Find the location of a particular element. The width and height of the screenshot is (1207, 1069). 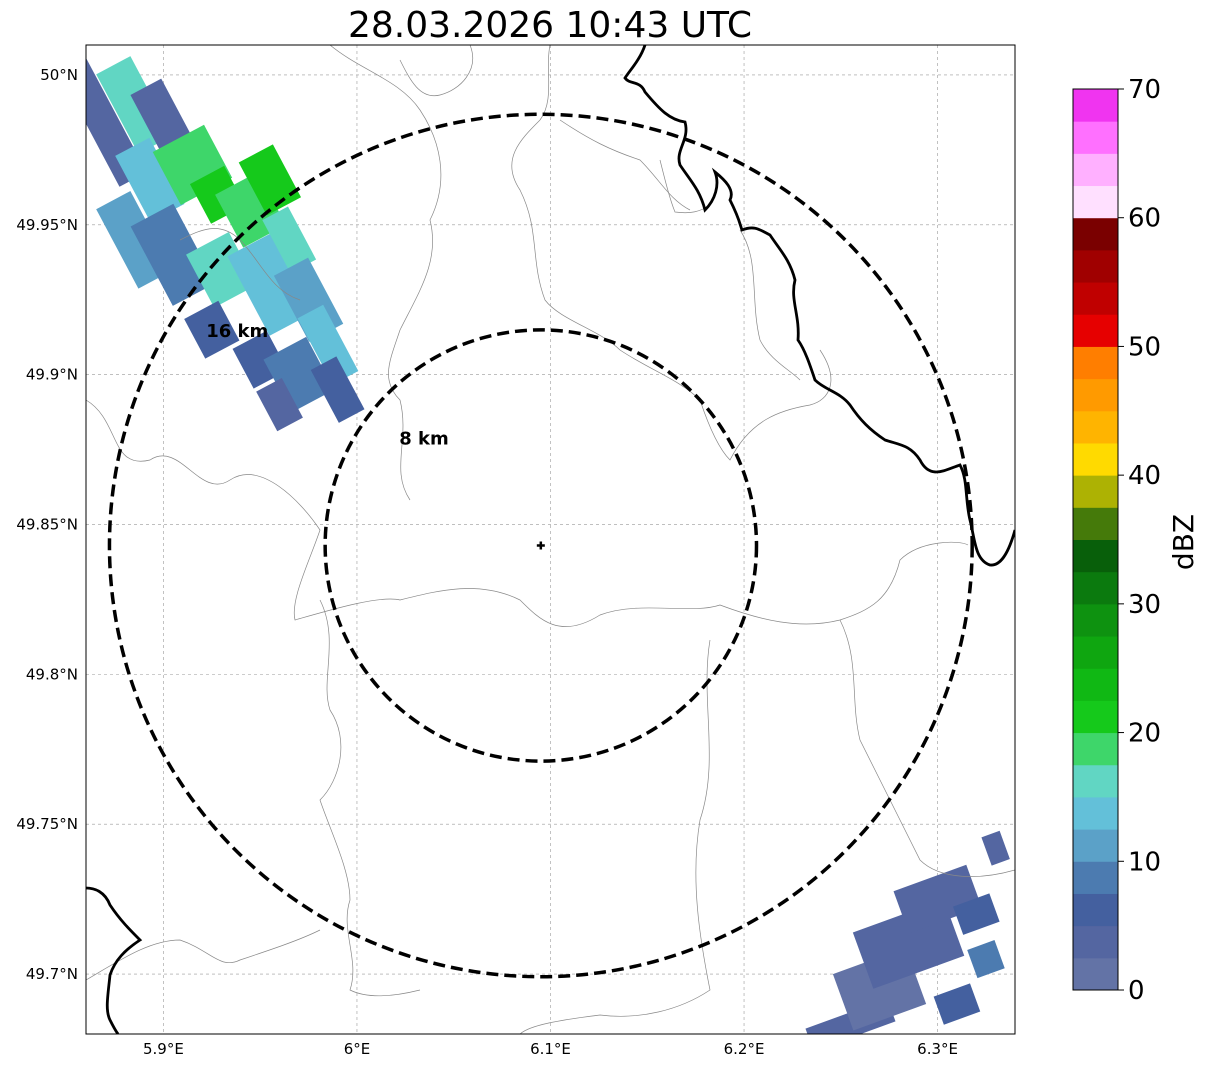

lon-tick-label: 6°E is located at coordinates (357, 1049).